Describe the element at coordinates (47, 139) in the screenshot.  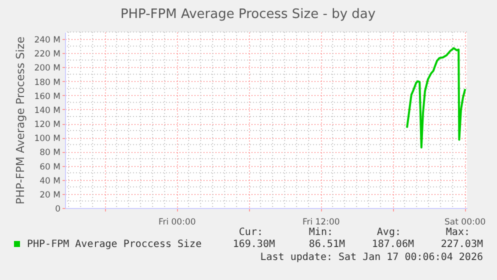
I see `y-tick-label: 100 M` at that location.